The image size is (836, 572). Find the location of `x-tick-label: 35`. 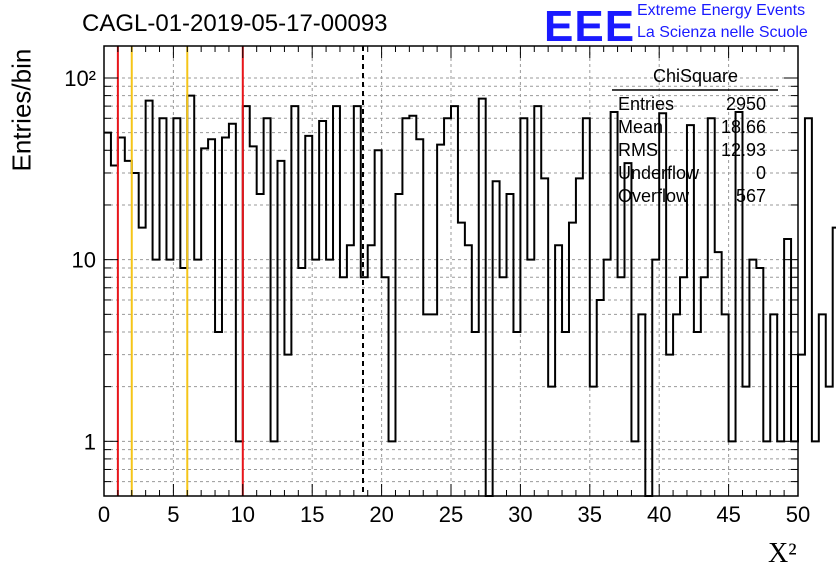

x-tick-label: 35 is located at coordinates (590, 514).